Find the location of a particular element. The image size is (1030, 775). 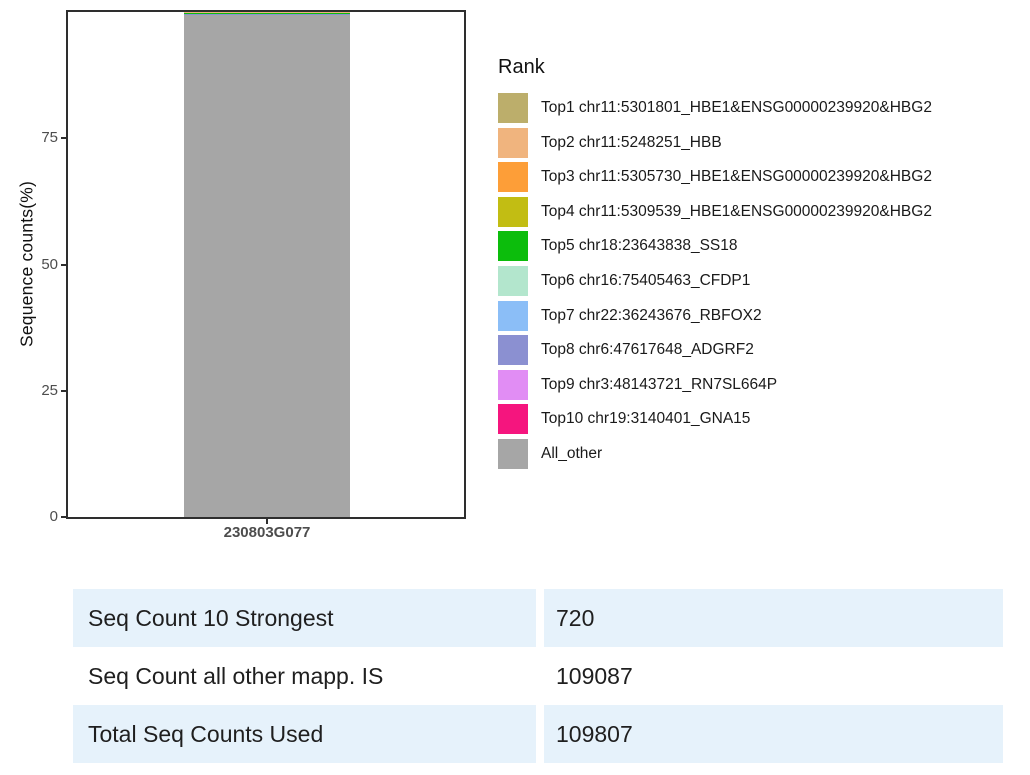

legend-label: Top6 chr16:75405463_CFDP1 is located at coordinates (646, 280).